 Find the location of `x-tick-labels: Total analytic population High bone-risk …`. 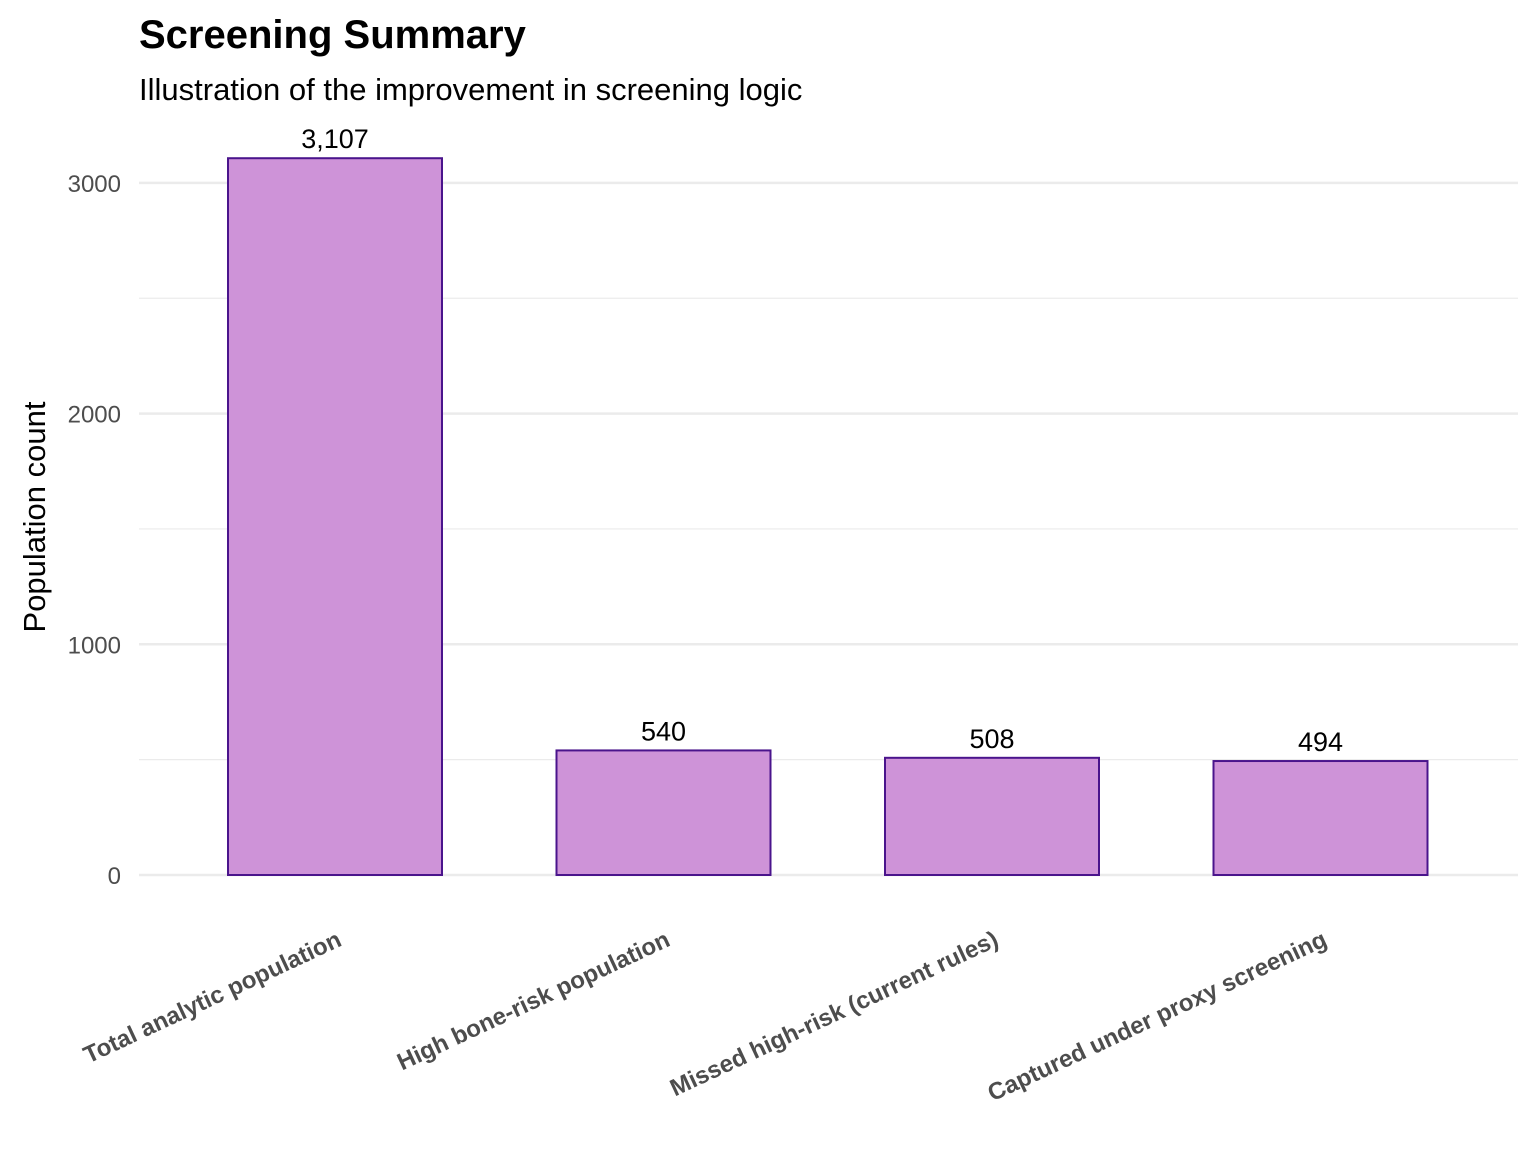

x-tick-labels: Total analytic population High bone-risk … is located at coordinates (705, 1016).